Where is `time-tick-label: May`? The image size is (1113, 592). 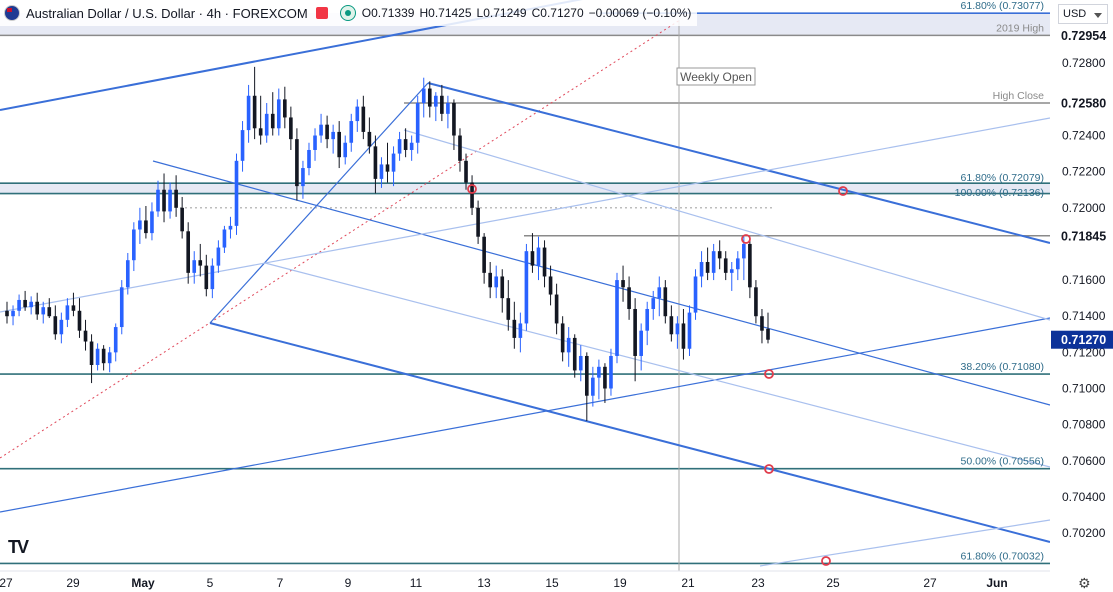
time-tick-label: May is located at coordinates (143, 583).